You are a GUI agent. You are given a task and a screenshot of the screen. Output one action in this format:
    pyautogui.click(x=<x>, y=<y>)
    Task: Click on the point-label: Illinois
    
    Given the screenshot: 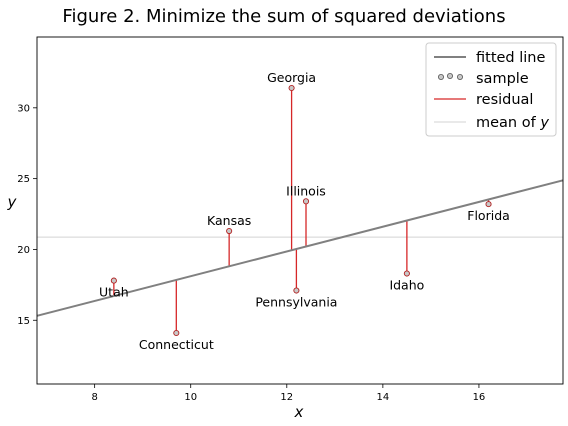 What is the action you would take?
    pyautogui.click(x=306, y=190)
    